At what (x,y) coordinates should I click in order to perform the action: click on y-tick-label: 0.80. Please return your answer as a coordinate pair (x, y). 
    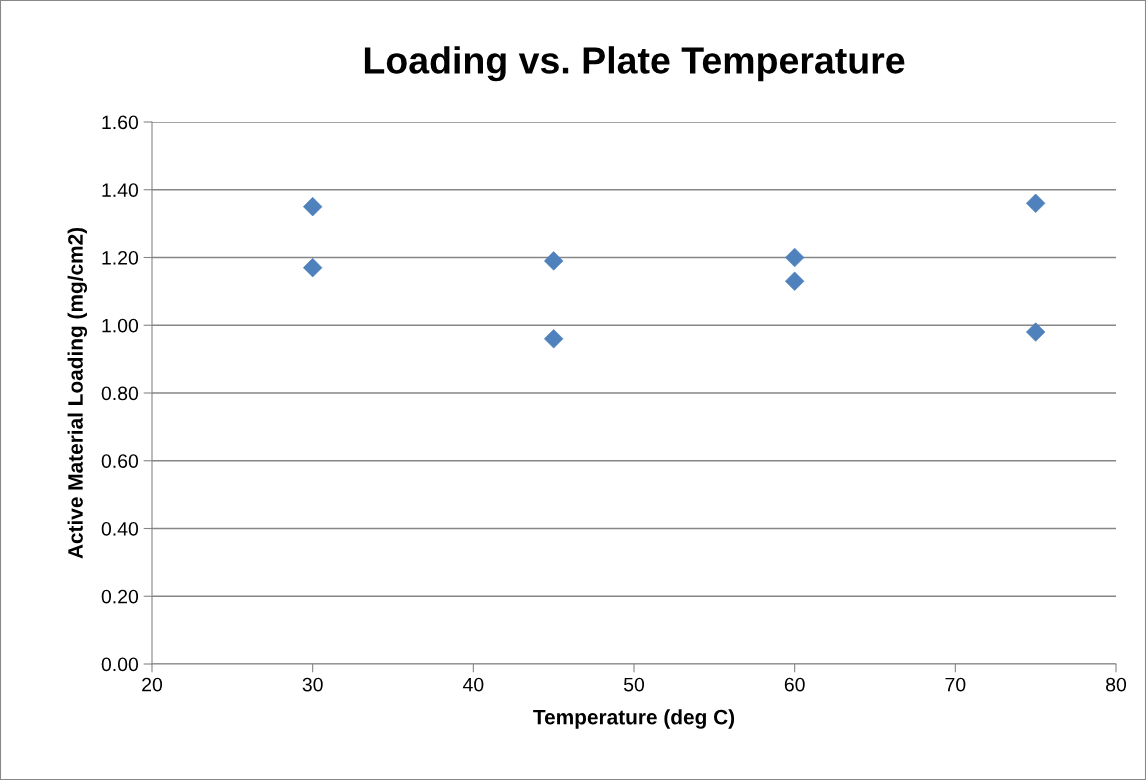
    Looking at the image, I should click on (120, 393).